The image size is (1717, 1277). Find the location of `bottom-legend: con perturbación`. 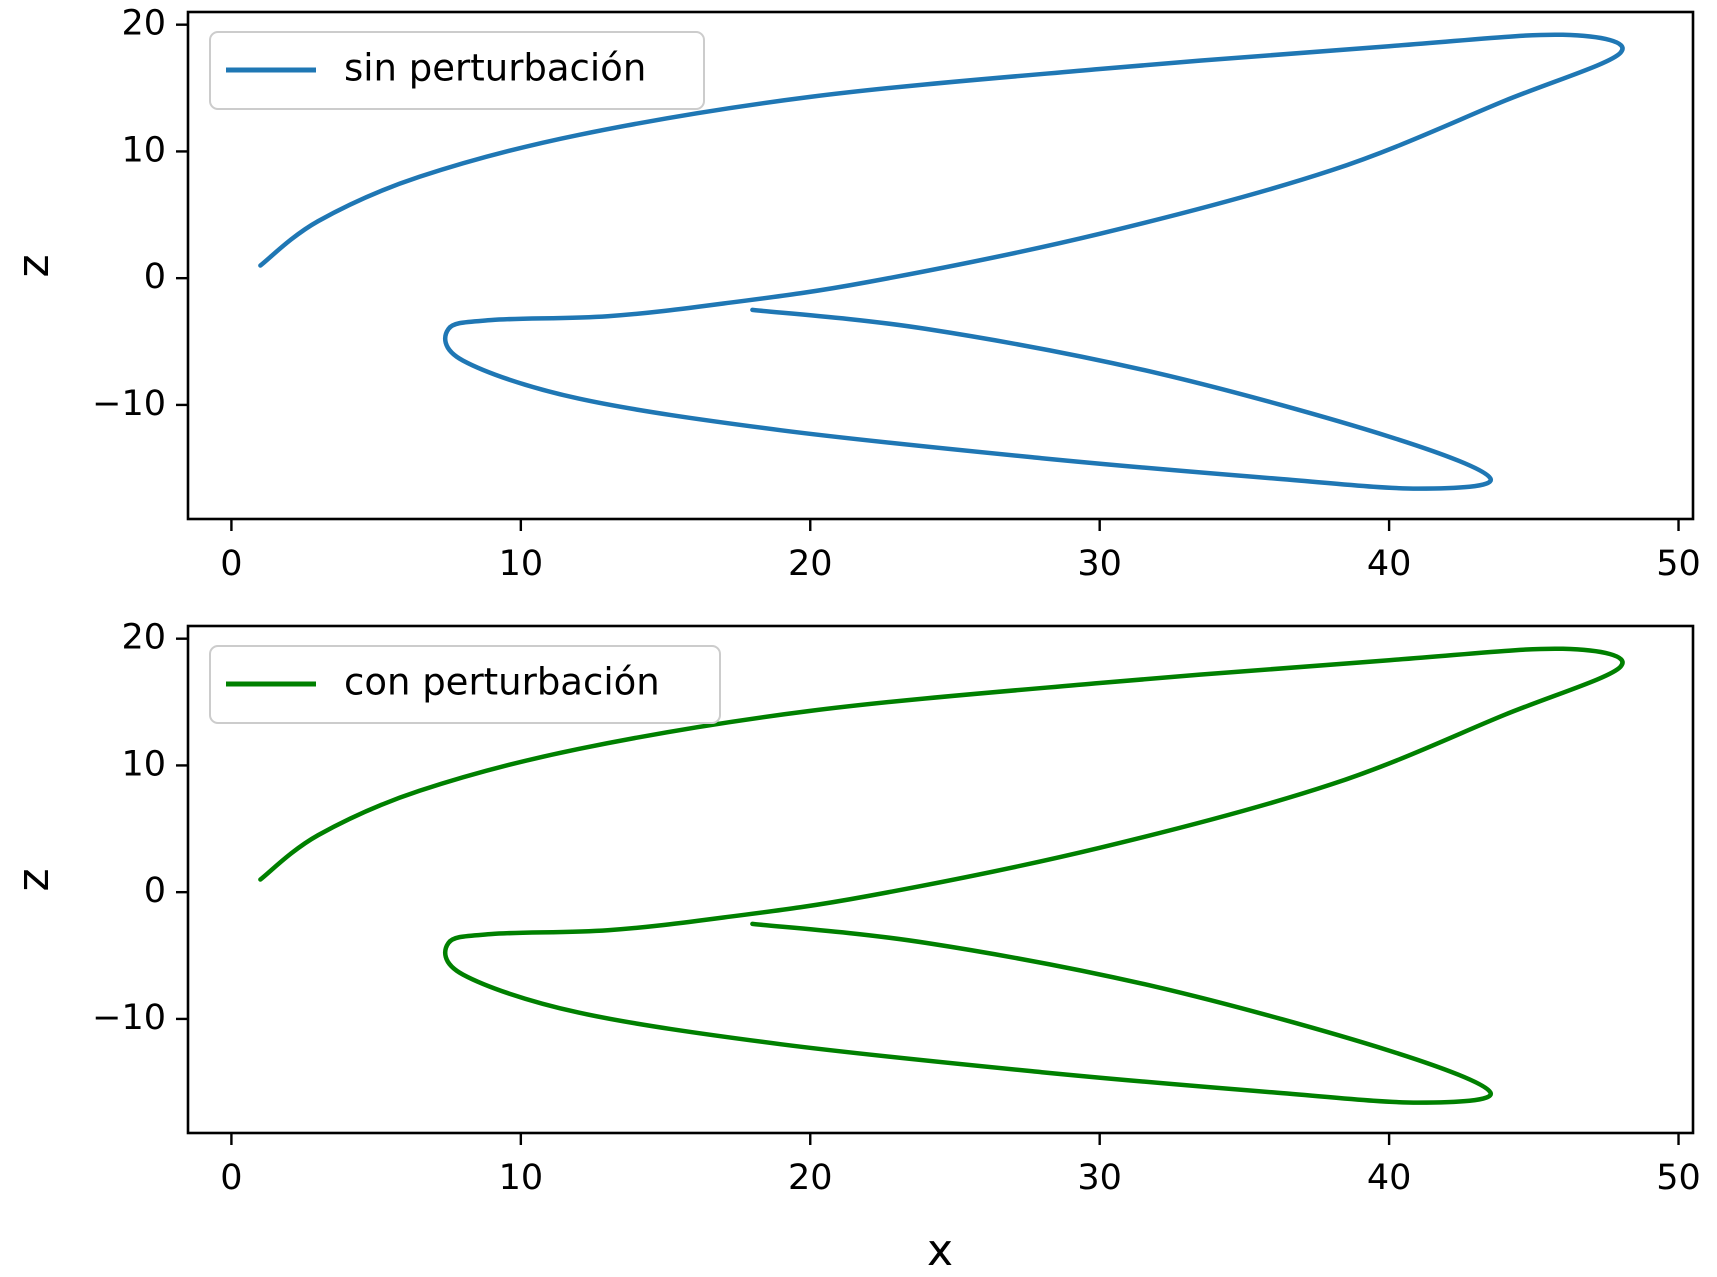

bottom-legend: con perturbación is located at coordinates (465, 684).